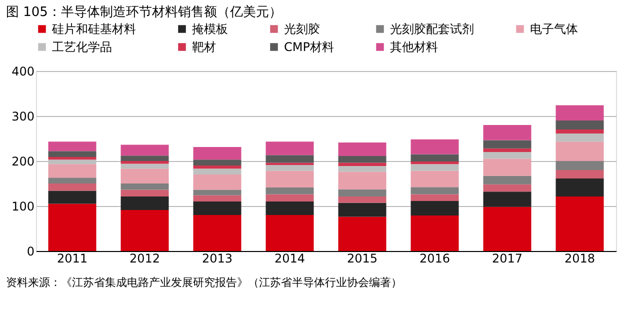  What do you see at coordinates (432, 29) in the screenshot?
I see `legend-label: 光刻胶配套试剂` at bounding box center [432, 29].